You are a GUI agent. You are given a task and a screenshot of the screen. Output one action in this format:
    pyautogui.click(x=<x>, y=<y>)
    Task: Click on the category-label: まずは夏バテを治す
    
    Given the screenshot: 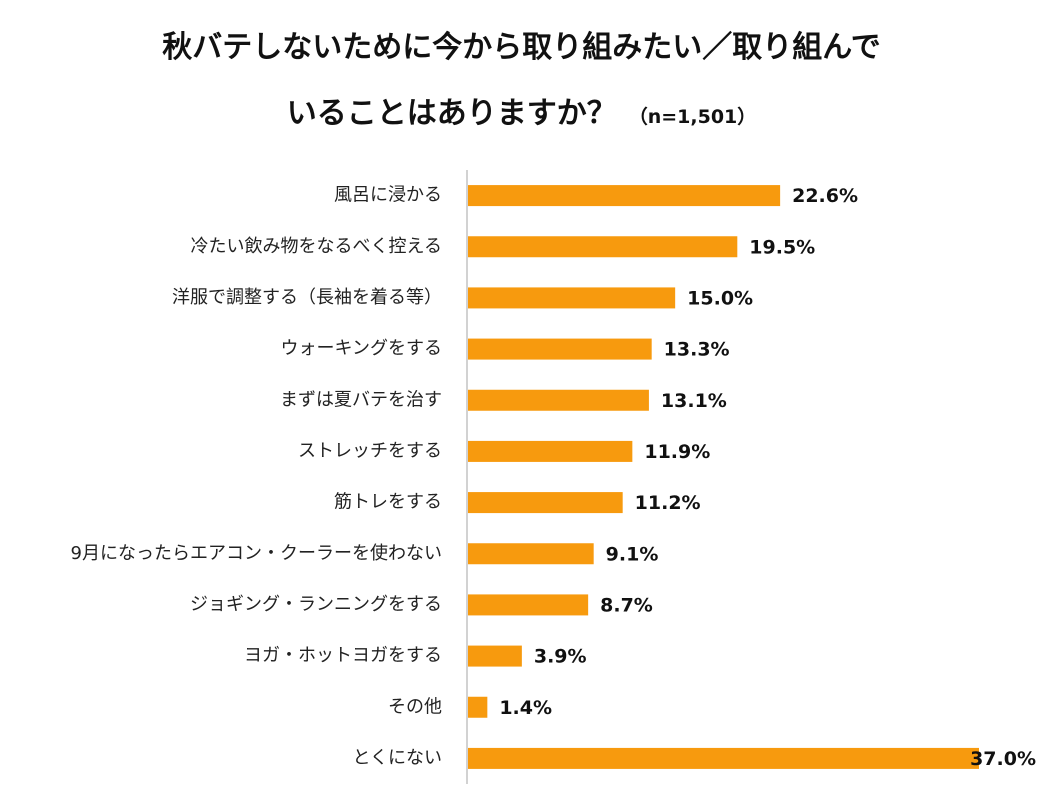 What is the action you would take?
    pyautogui.click(x=361, y=399)
    